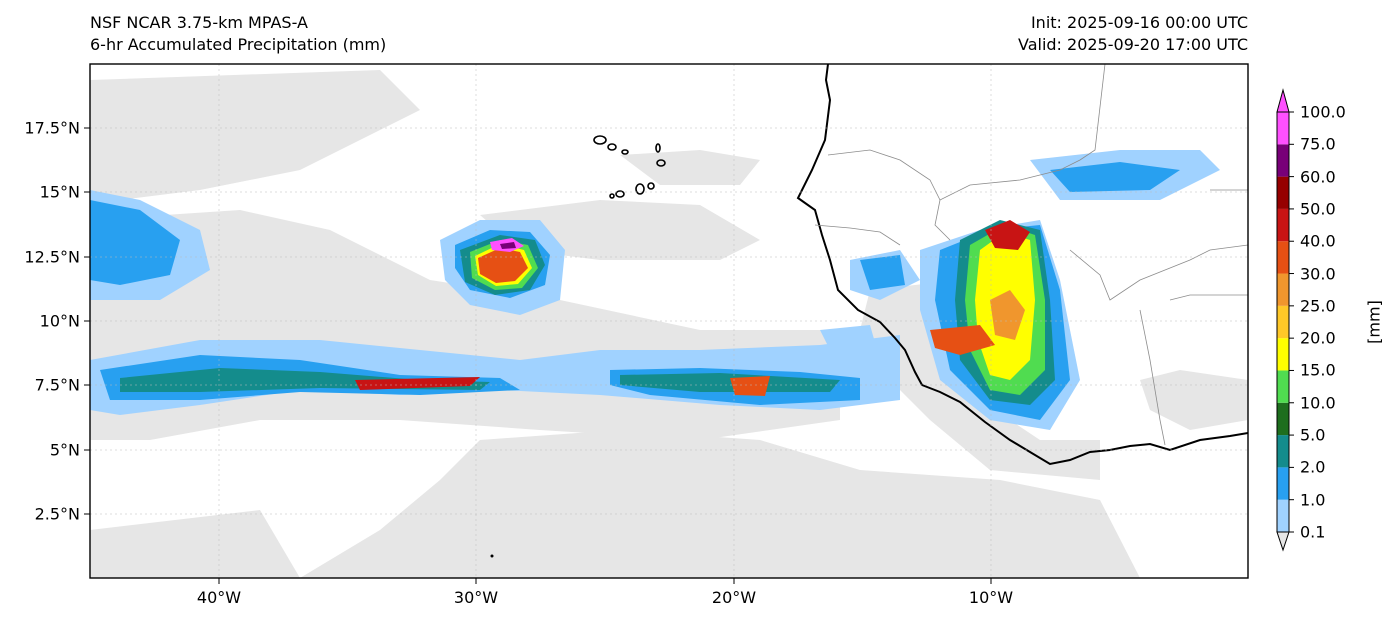 This screenshot has width=1396, height=623. I want to click on colorbar-units: [mm], so click(1374, 322).